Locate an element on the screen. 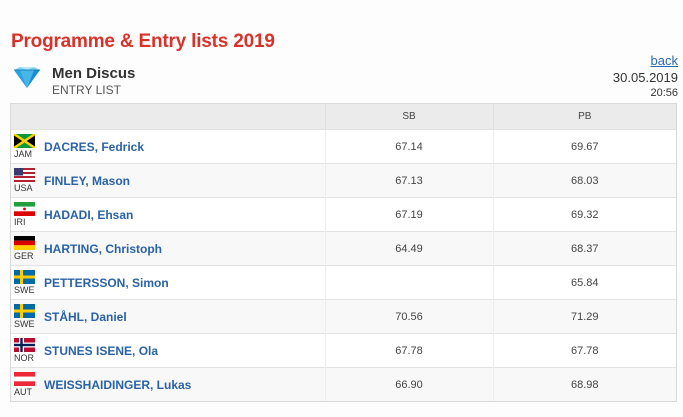 This screenshot has width=683, height=417. sb-cell: 64.49 is located at coordinates (408, 248).